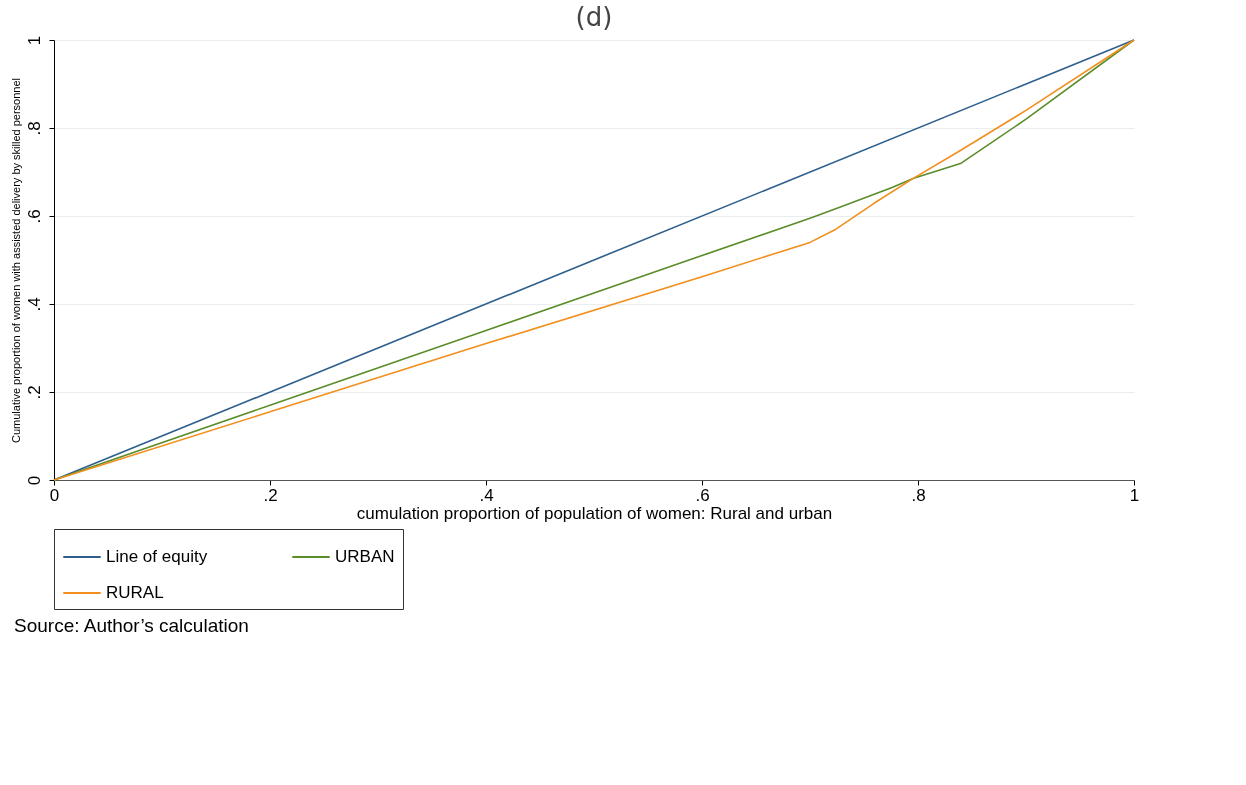 Image resolution: width=1246 pixels, height=785 pixels. What do you see at coordinates (594, 17) in the screenshot?
I see `chart-title: (d)` at bounding box center [594, 17].